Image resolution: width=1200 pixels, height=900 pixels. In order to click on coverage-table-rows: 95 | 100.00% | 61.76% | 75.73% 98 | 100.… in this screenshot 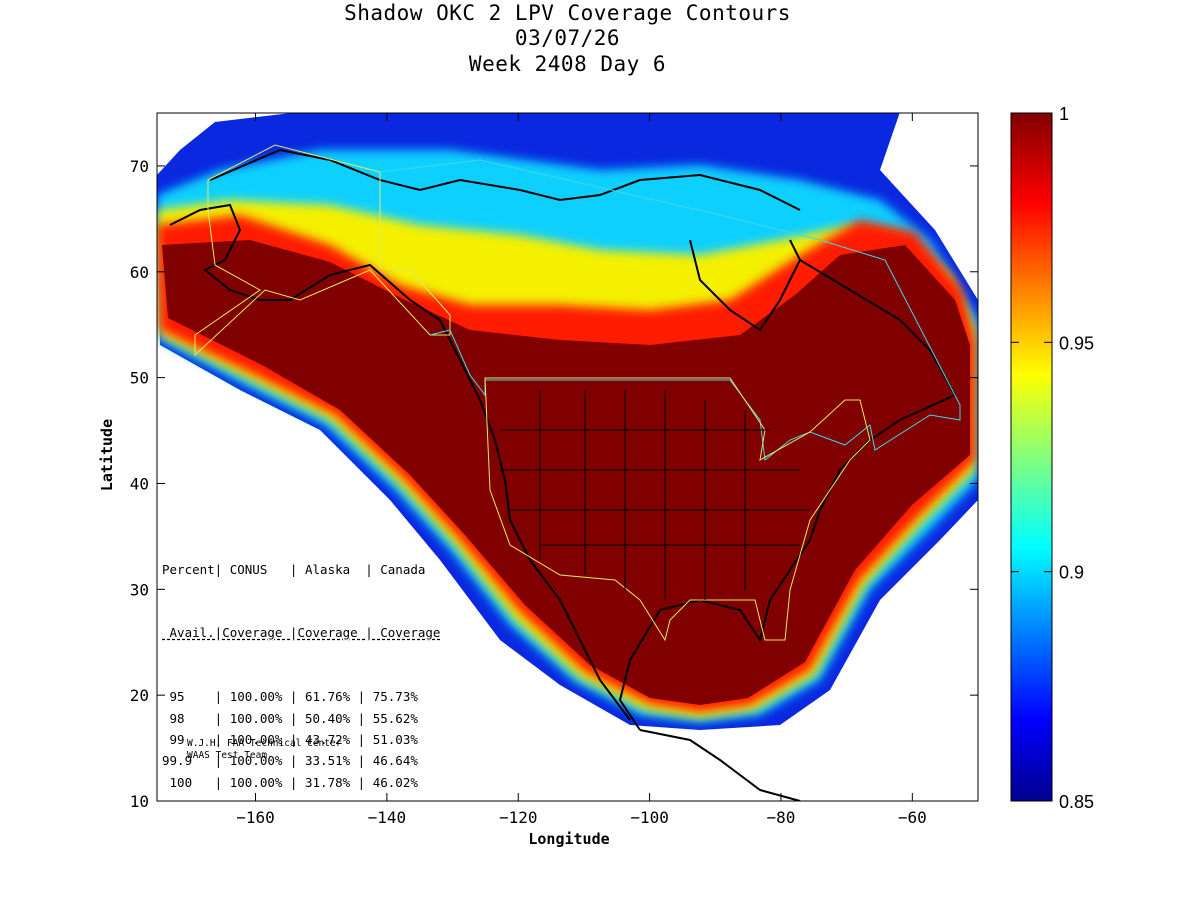, I will do `click(301, 739)`.